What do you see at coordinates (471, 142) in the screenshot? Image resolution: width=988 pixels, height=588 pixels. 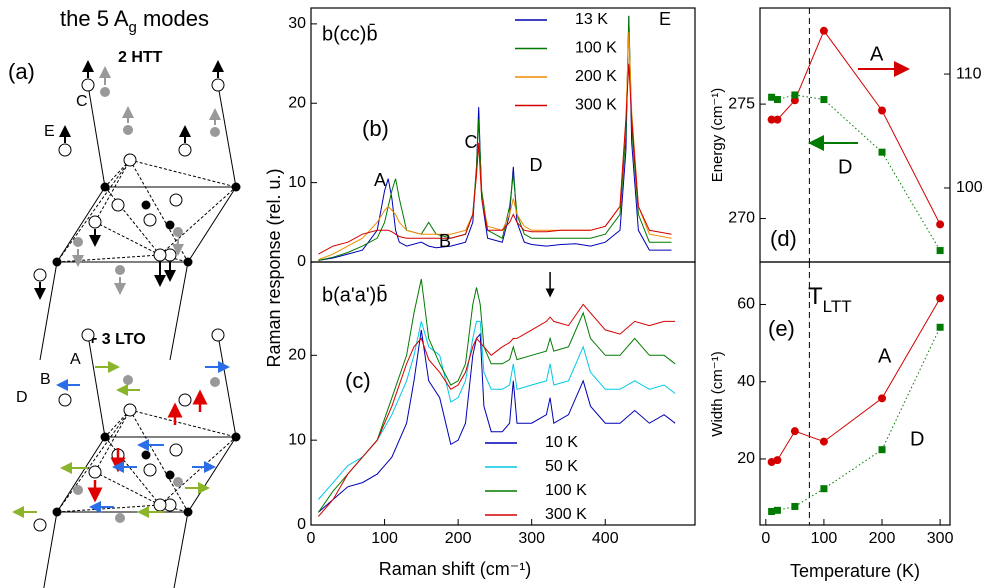 I see `peak-label: C` at bounding box center [471, 142].